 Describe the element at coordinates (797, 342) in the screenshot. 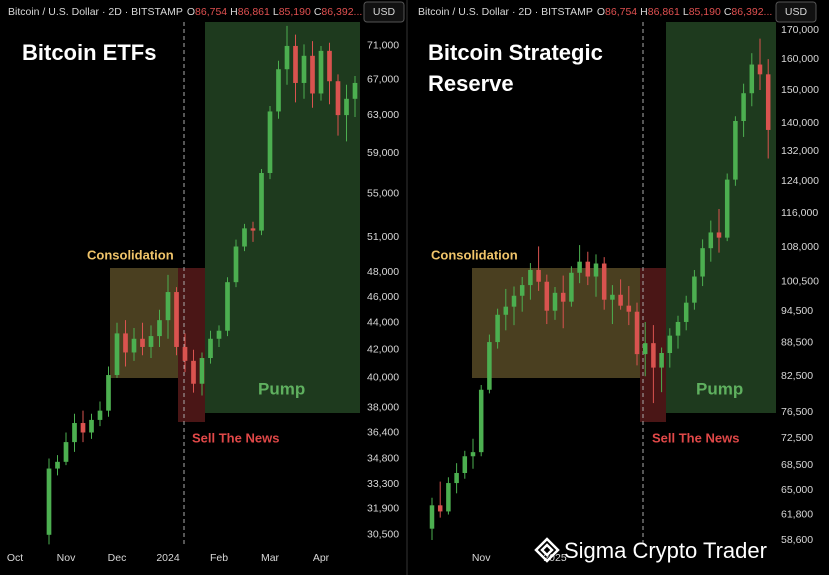

I see `y-tick-label: 88,500` at that location.